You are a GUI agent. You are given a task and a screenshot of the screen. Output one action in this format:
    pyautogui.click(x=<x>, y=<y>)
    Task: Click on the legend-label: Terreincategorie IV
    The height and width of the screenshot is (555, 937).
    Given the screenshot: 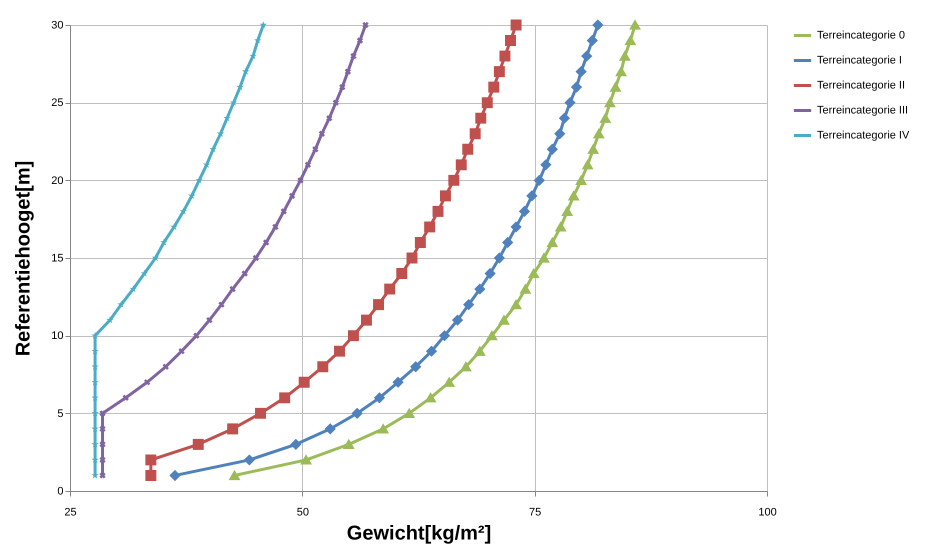 What is the action you would take?
    pyautogui.click(x=863, y=136)
    